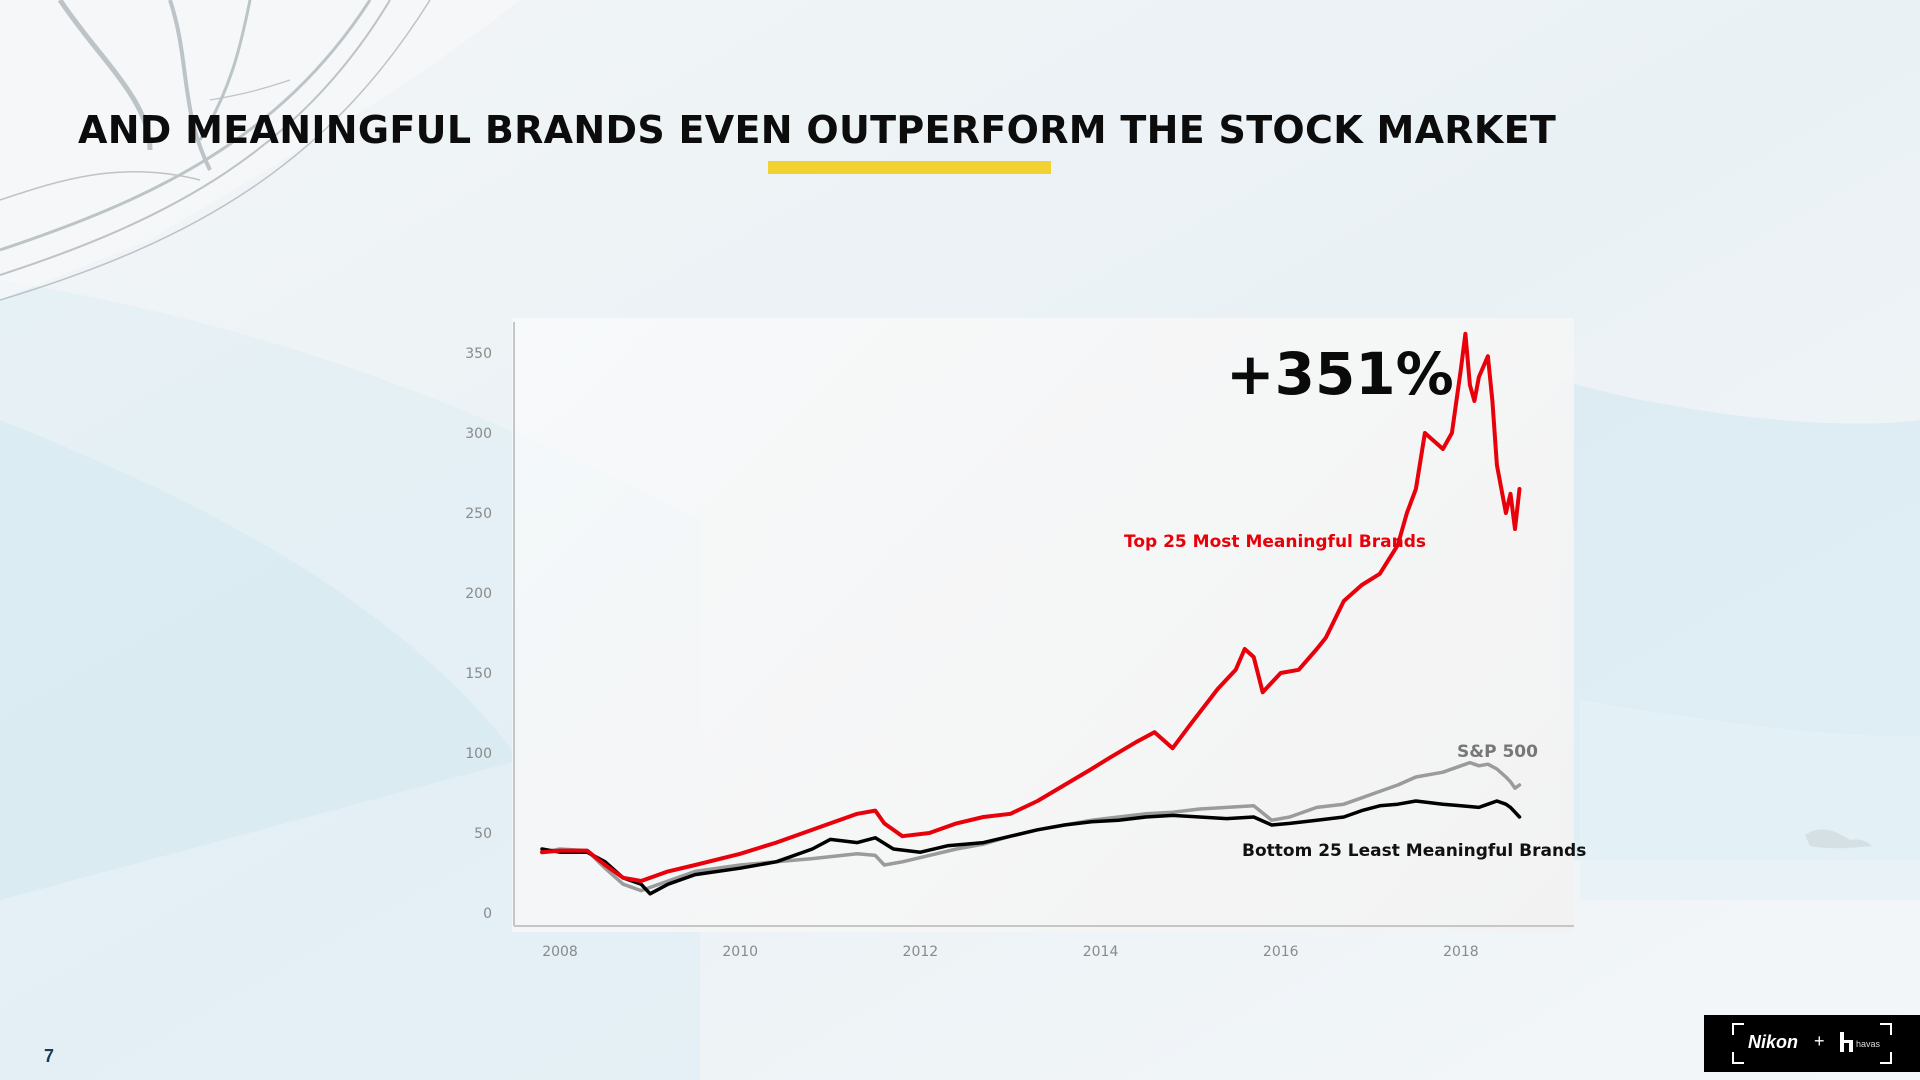 Image resolution: width=1920 pixels, height=1080 pixels. I want to click on x-tick-label: 2016, so click(1281, 952).